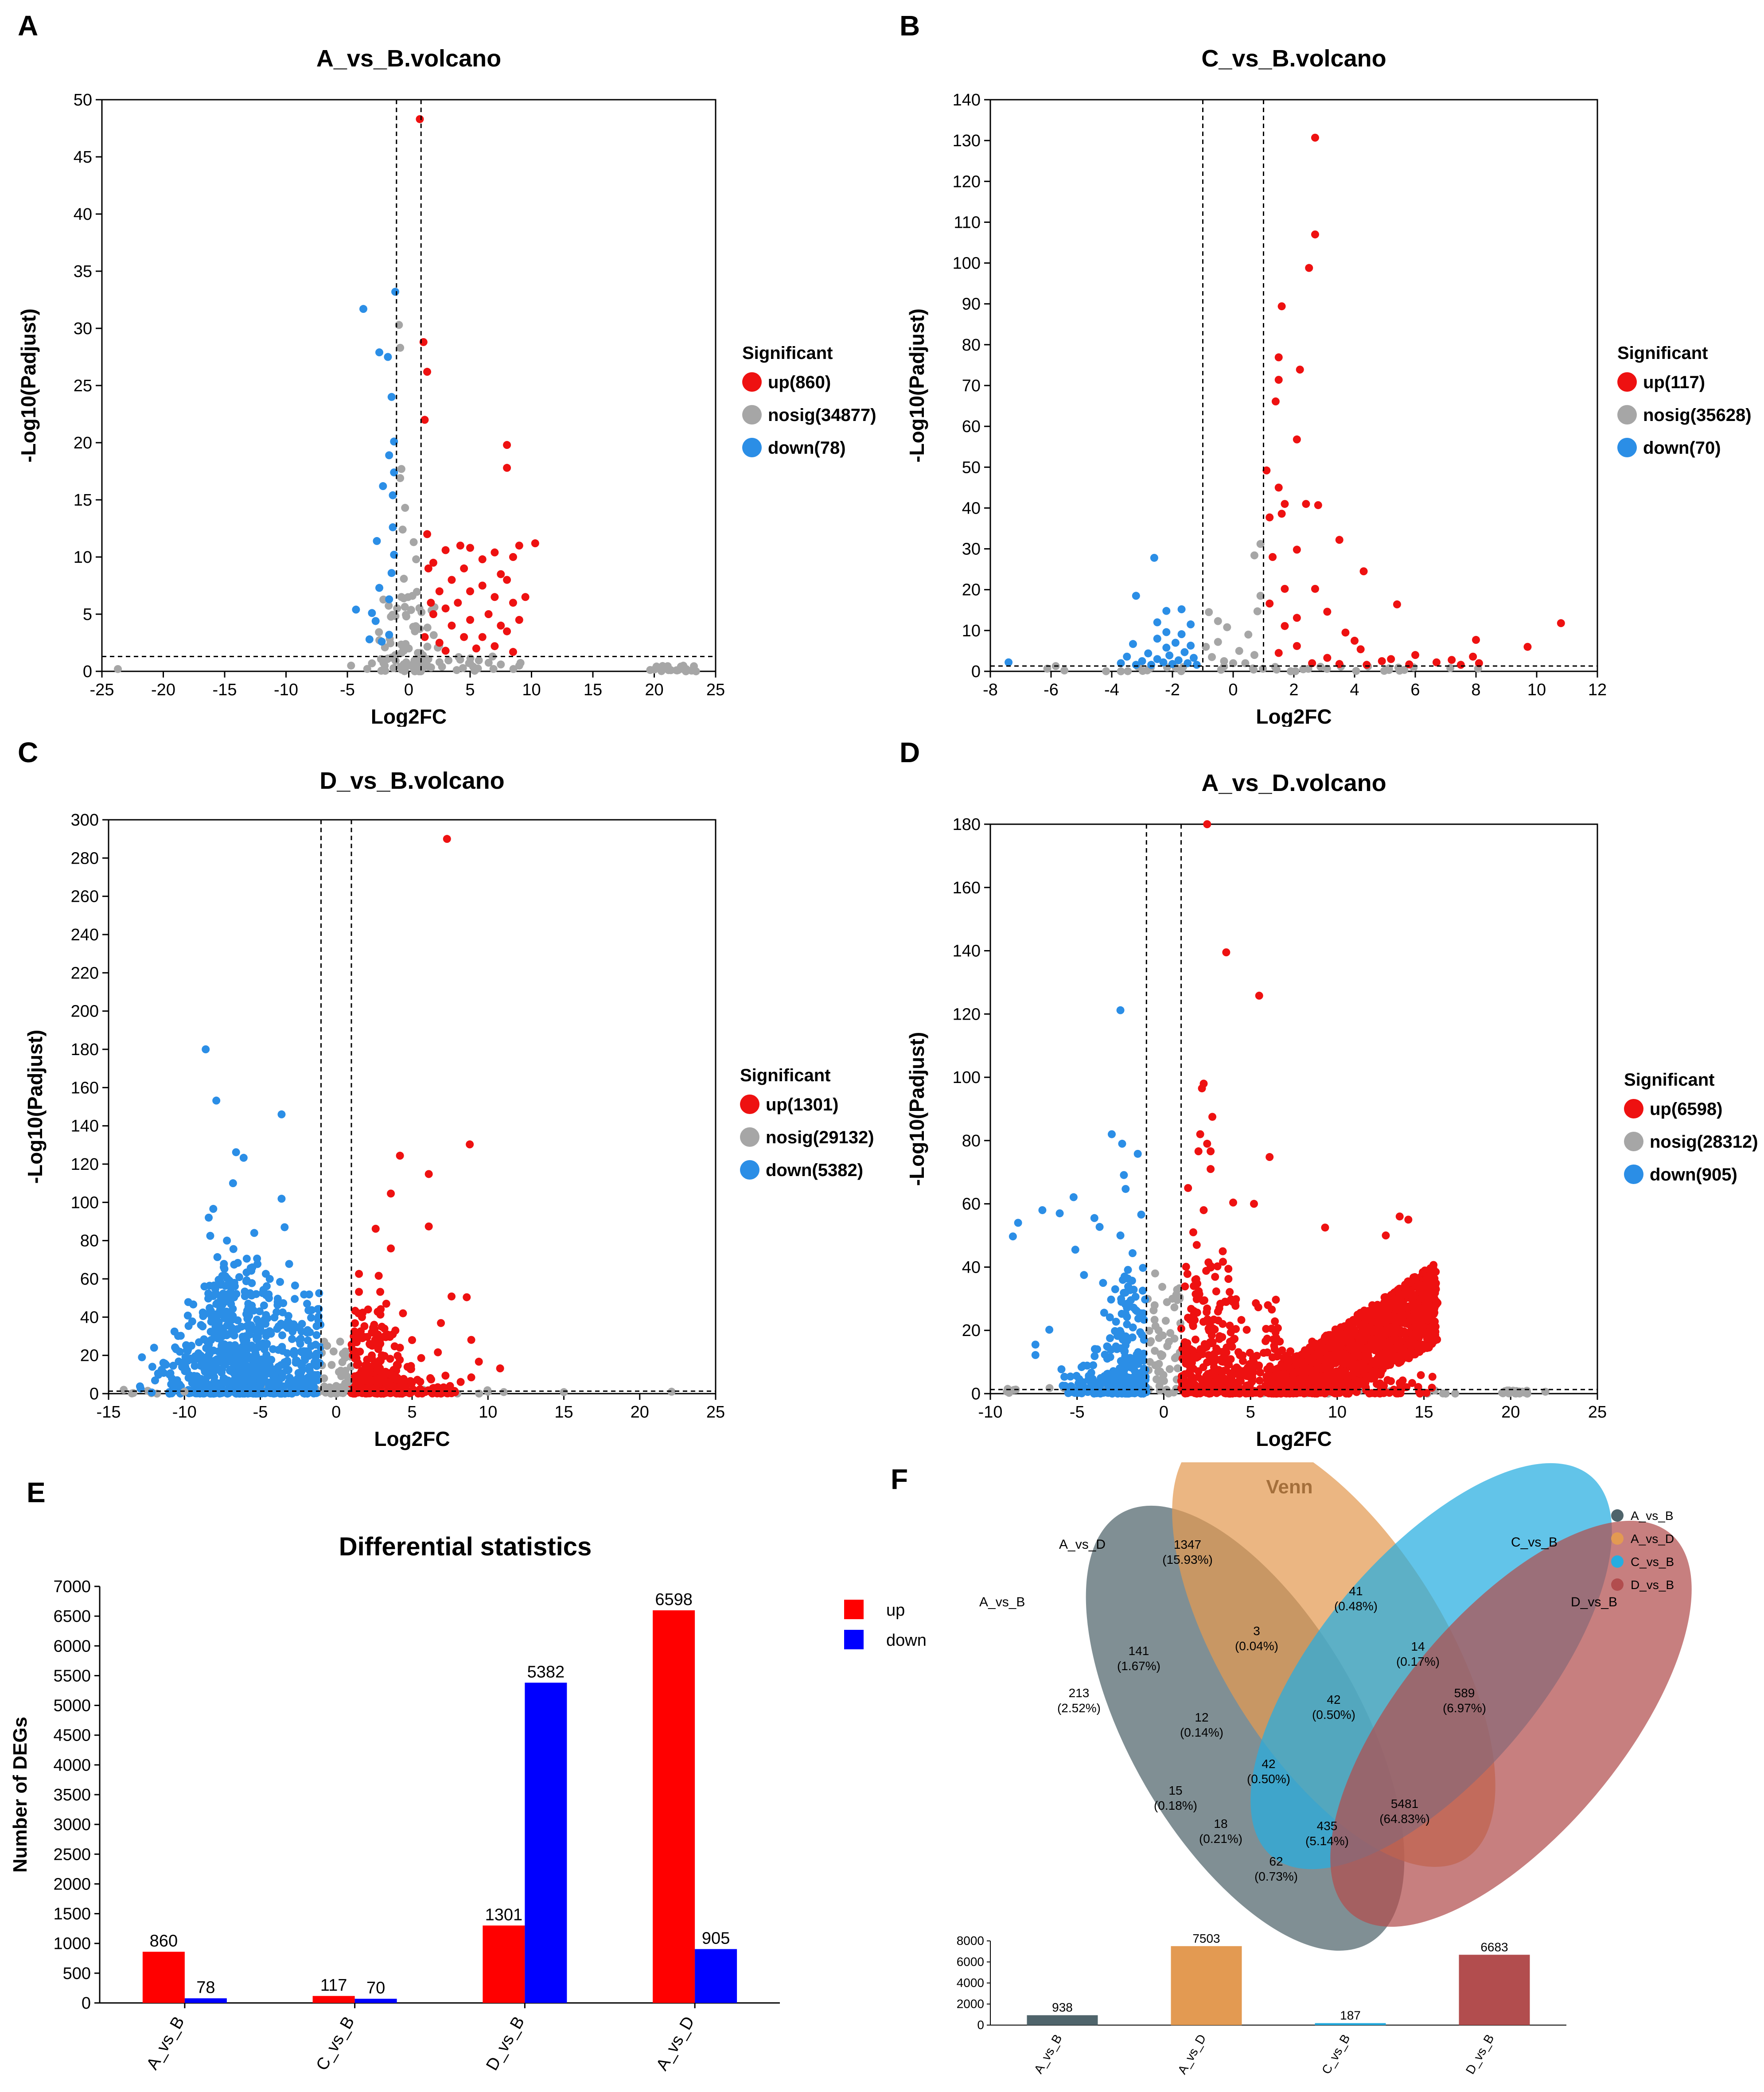 This screenshot has width=1764, height=2092. Describe the element at coordinates (971, 1141) in the screenshot. I see `y-tick-label: 80` at that location.